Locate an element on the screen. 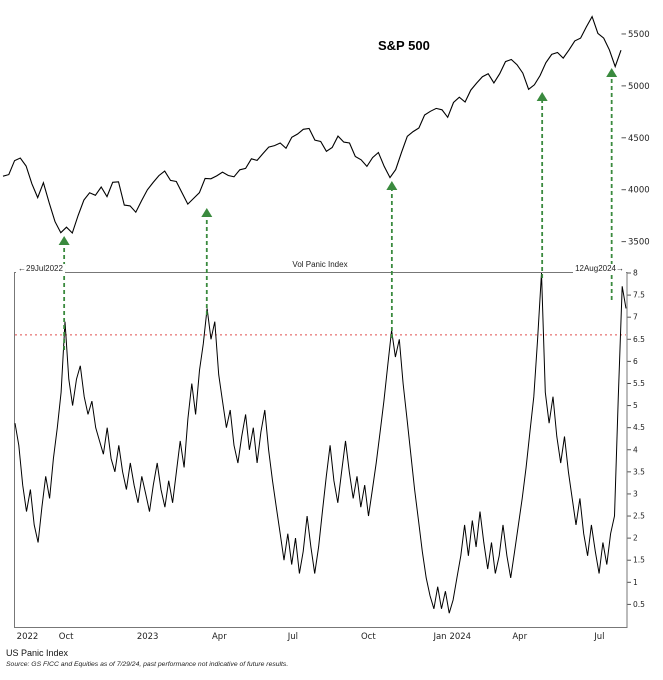 This screenshot has width=663, height=680. panic-ytick-label: 5.5 is located at coordinates (639, 383).